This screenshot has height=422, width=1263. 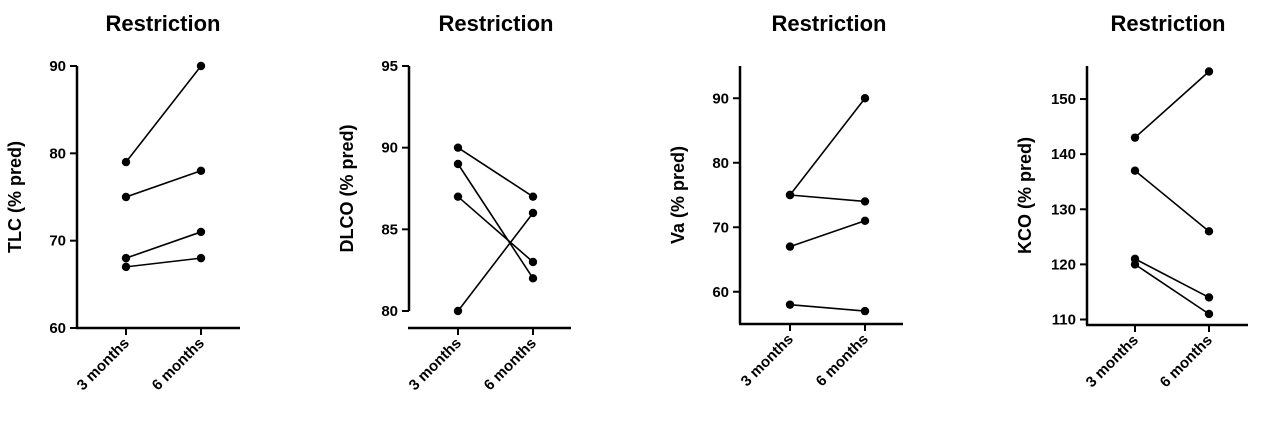 I want to click on y-tick-label: 130, so click(x=1063, y=209).